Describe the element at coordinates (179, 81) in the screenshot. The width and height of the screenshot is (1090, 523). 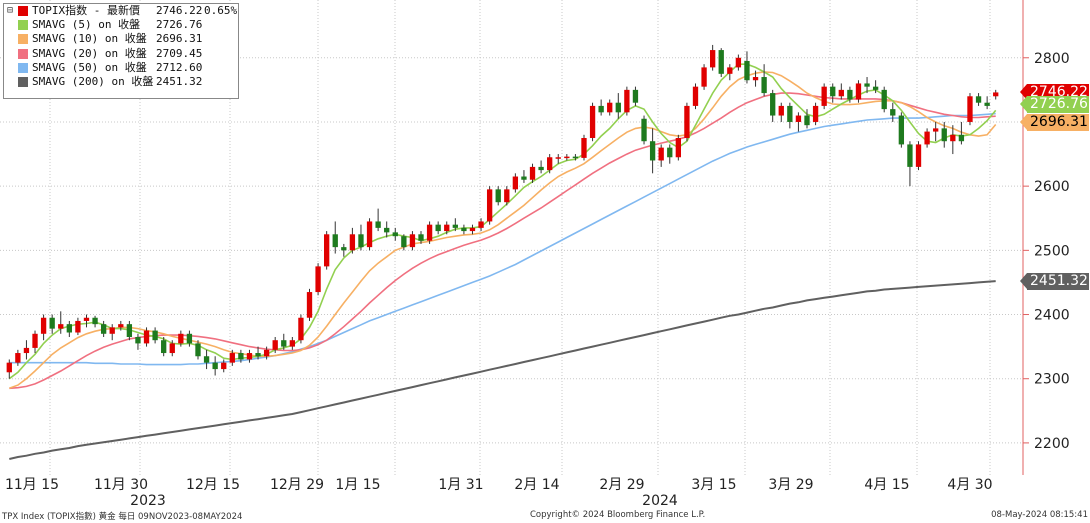
I see `legend-item-value: 2451.32` at that location.